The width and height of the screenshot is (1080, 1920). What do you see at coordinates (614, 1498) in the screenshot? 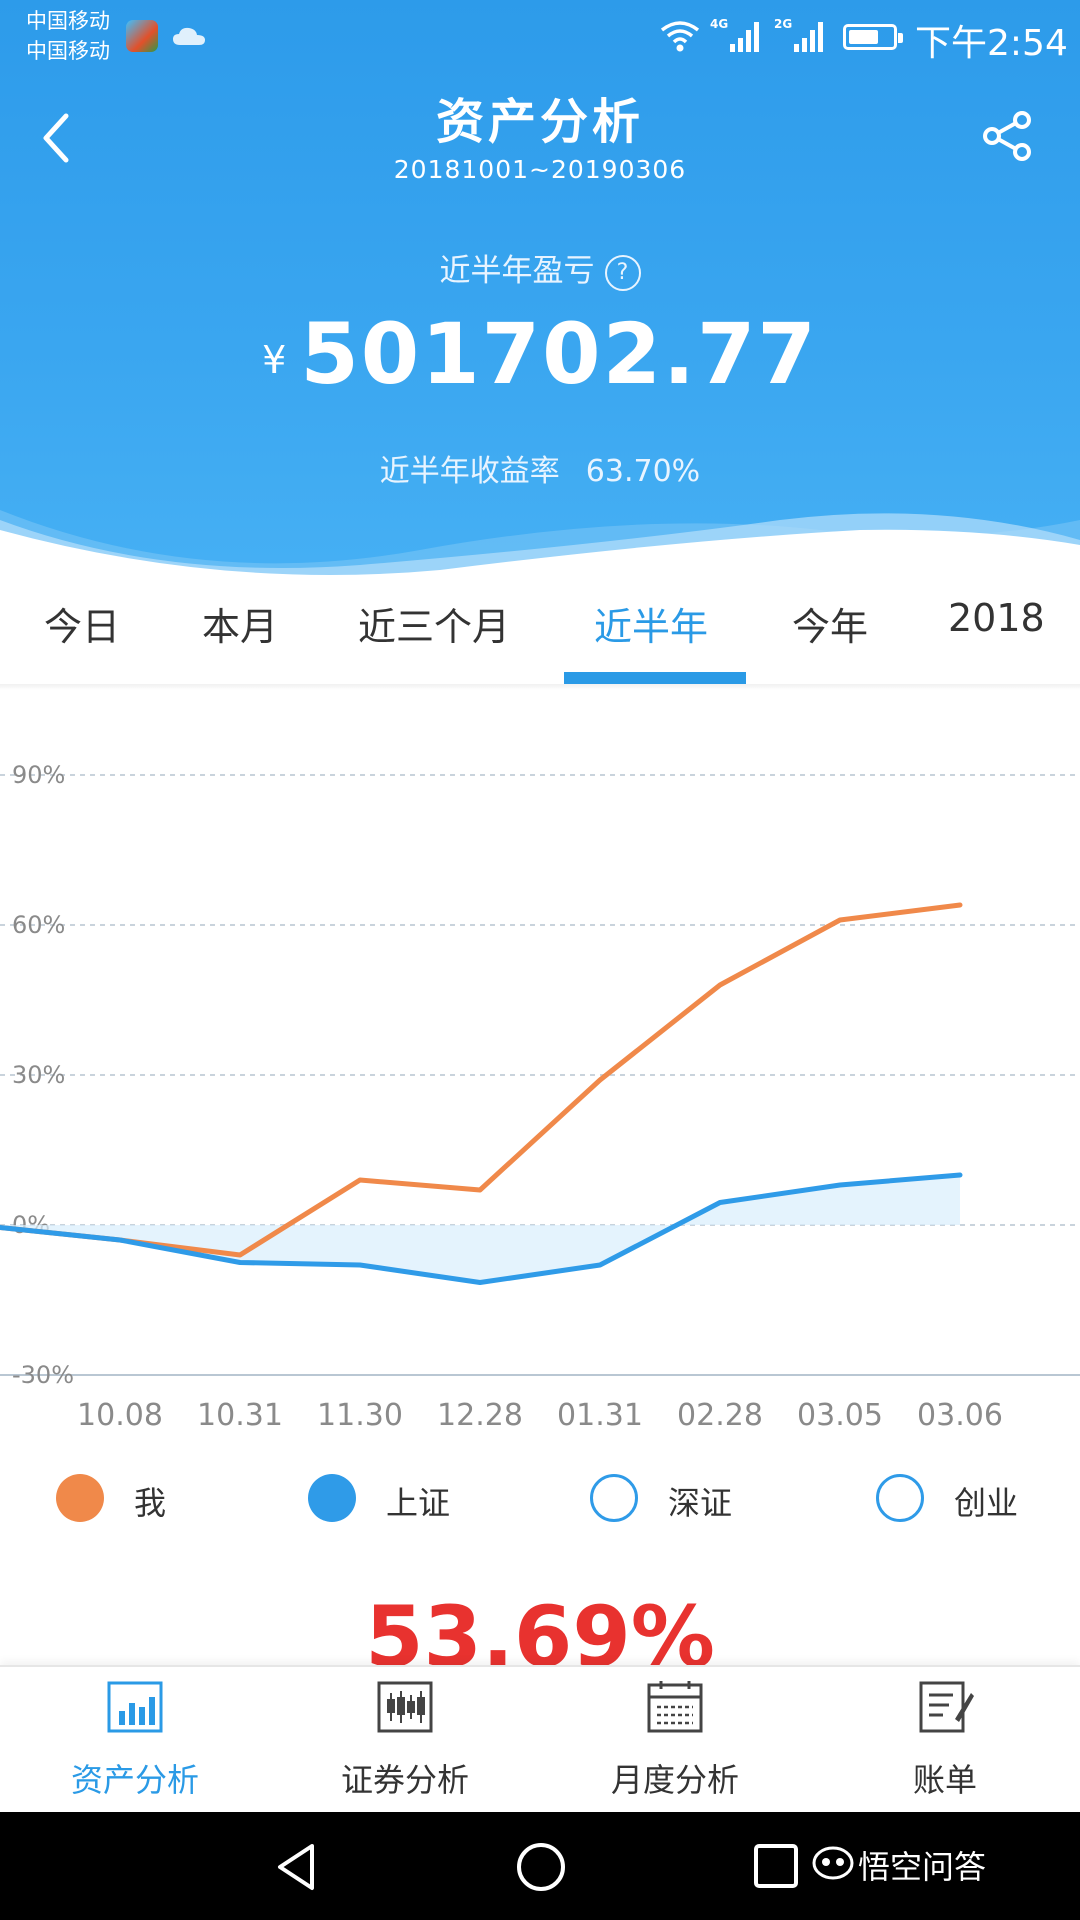
I see `legend-dot-shenzhen` at bounding box center [614, 1498].